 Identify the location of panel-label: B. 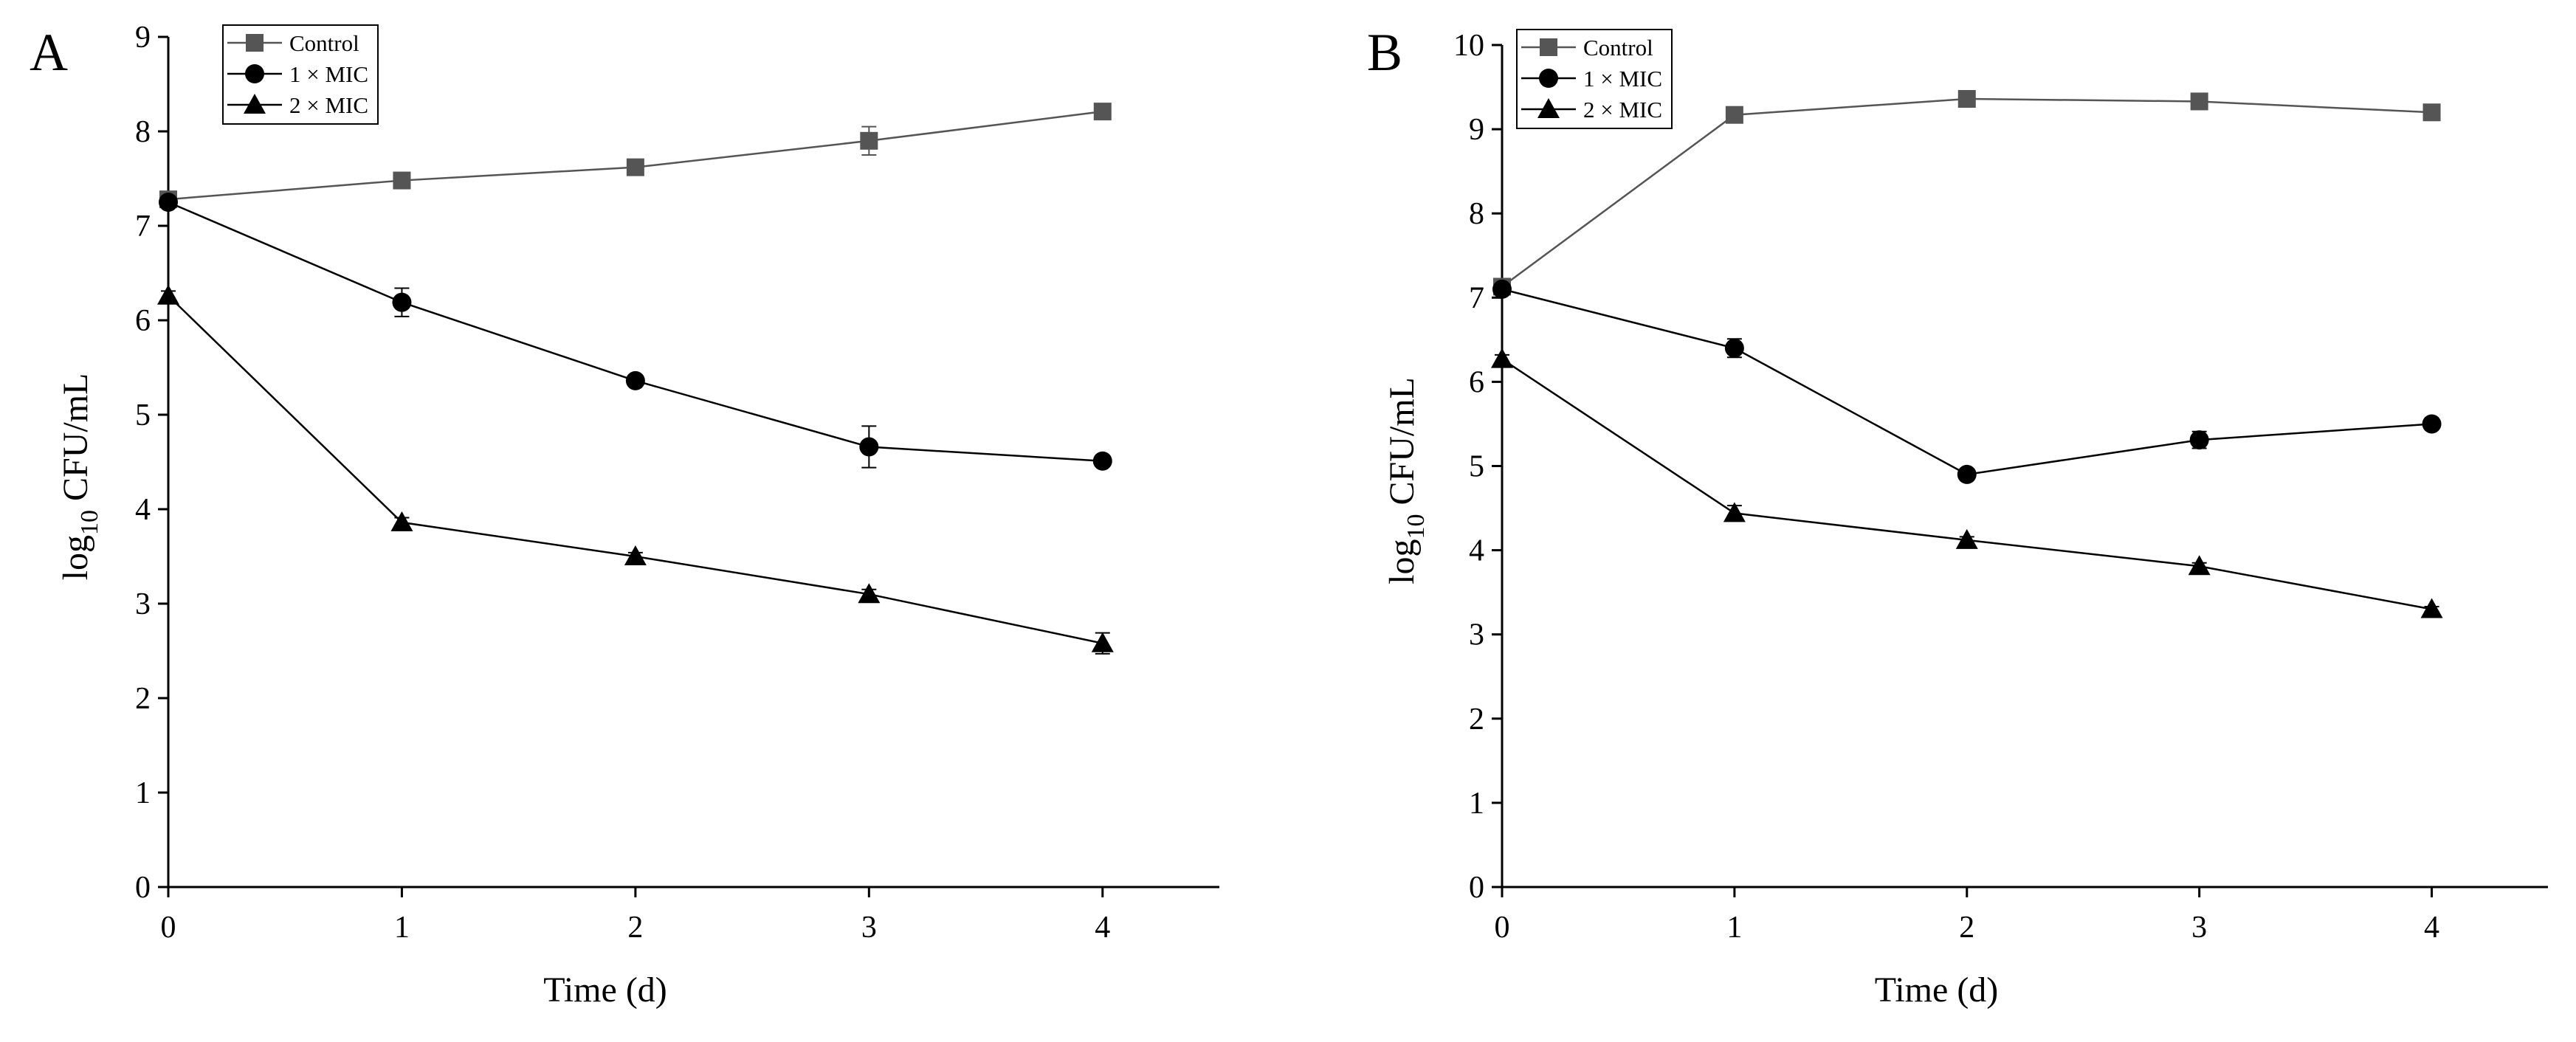
(1384, 52).